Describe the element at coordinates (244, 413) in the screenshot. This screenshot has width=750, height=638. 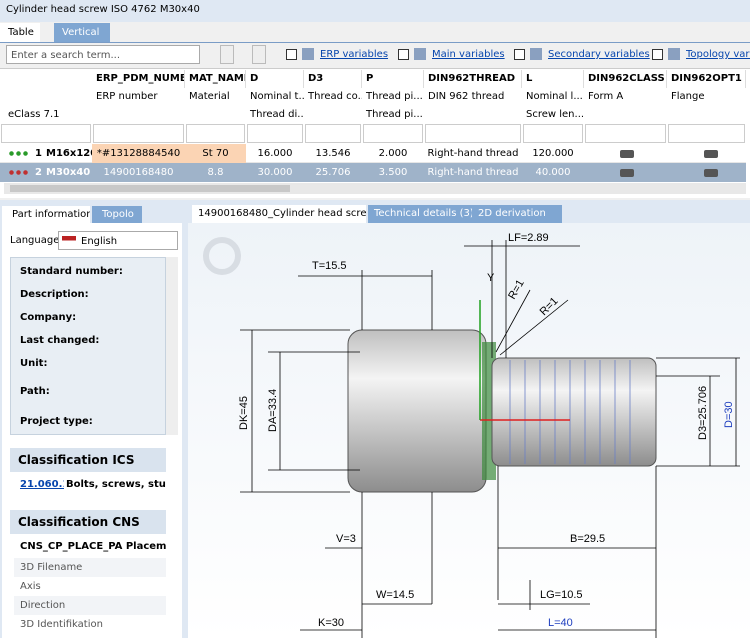
I see `dimension-label: DK=45` at that location.